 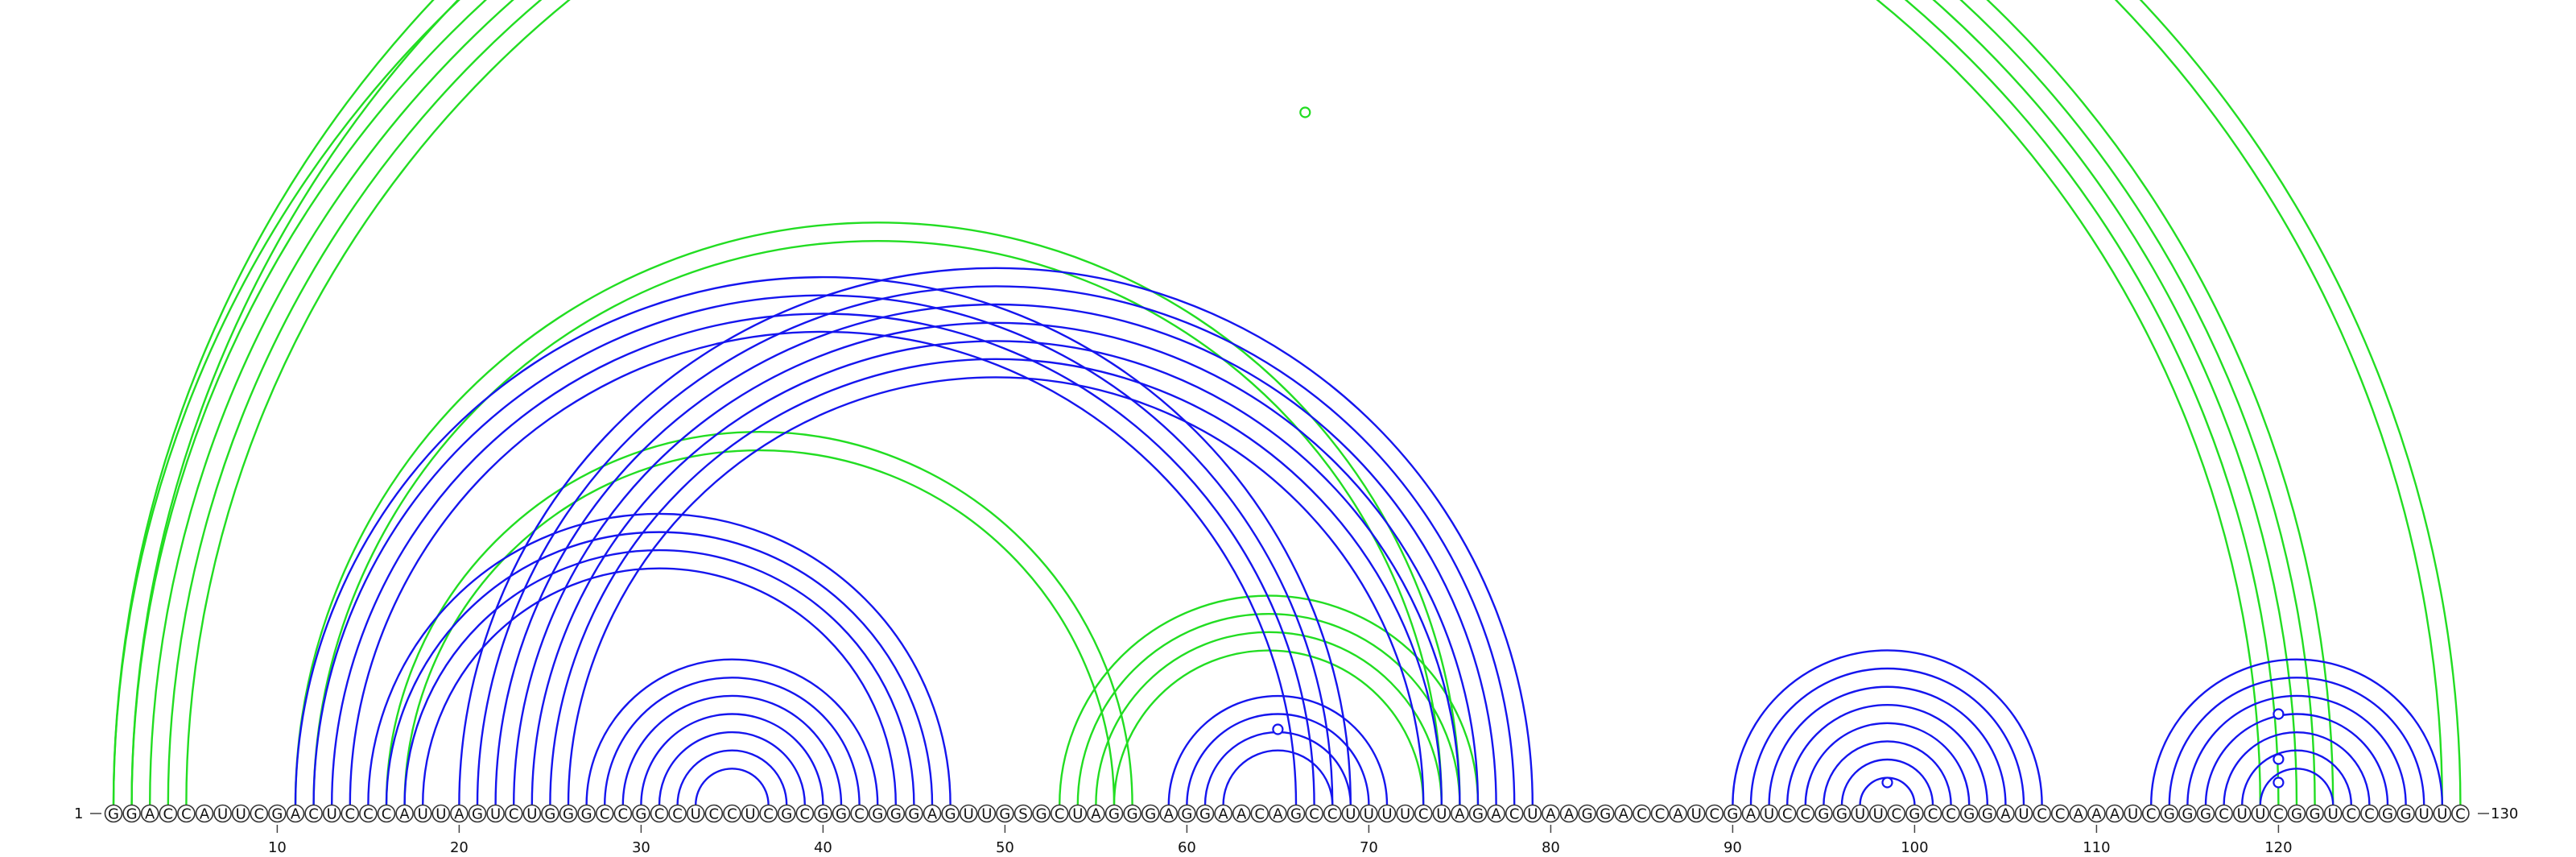 What do you see at coordinates (1005, 847) in the screenshot?
I see `tick-label: 50` at bounding box center [1005, 847].